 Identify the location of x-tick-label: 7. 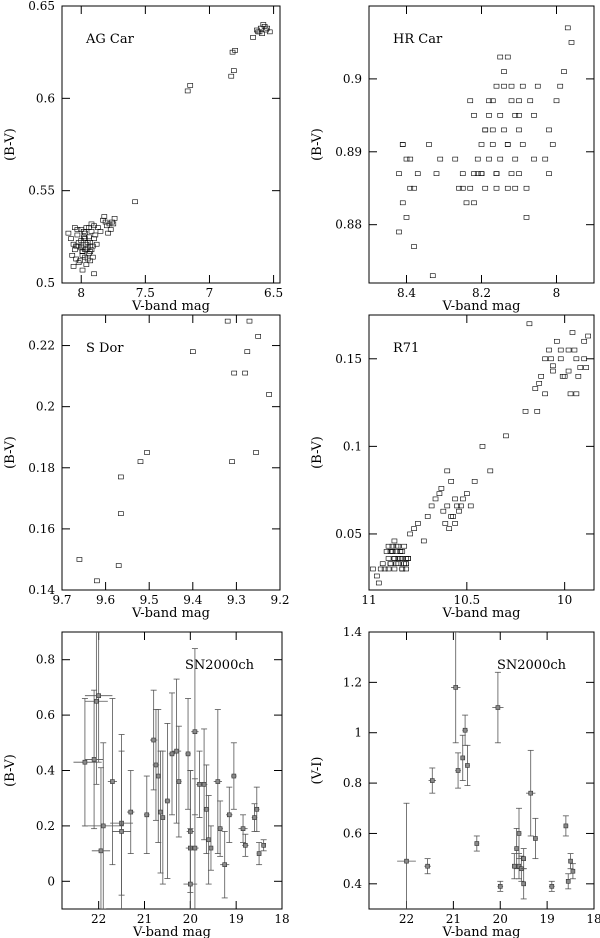
(210, 293).